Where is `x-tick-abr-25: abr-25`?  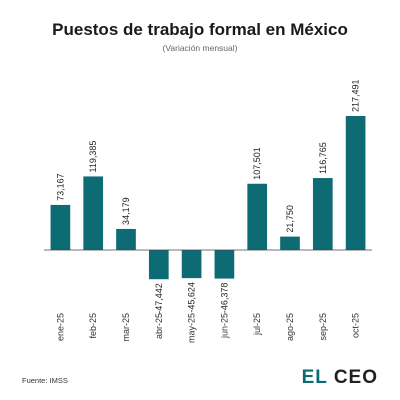
x-tick-abr-25: abr-25 is located at coordinates (159, 326).